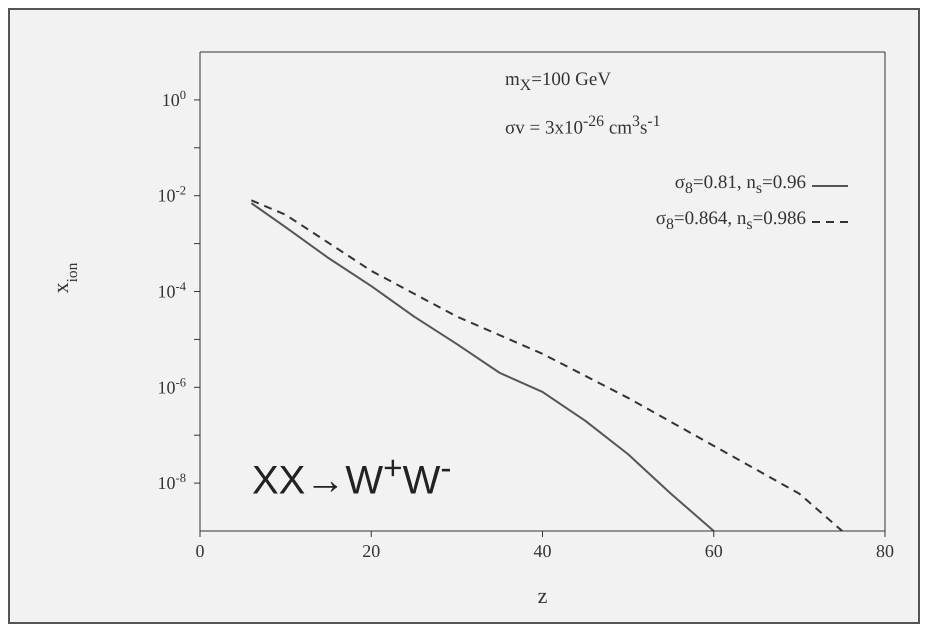 The height and width of the screenshot is (632, 928). I want to click on y-tick-label: 10$^{-6}$, so click(172, 386).